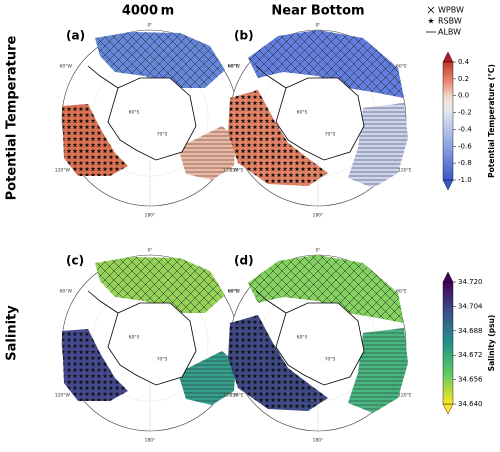  Describe the element at coordinates (317, 11) in the screenshot. I see `column-title: Near Bottom` at that location.